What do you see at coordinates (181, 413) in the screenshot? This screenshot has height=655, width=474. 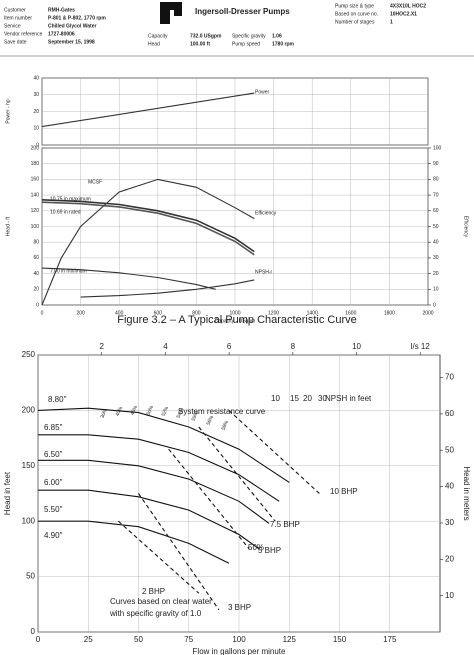 I see `annotation: 54%` at bounding box center [181, 413].